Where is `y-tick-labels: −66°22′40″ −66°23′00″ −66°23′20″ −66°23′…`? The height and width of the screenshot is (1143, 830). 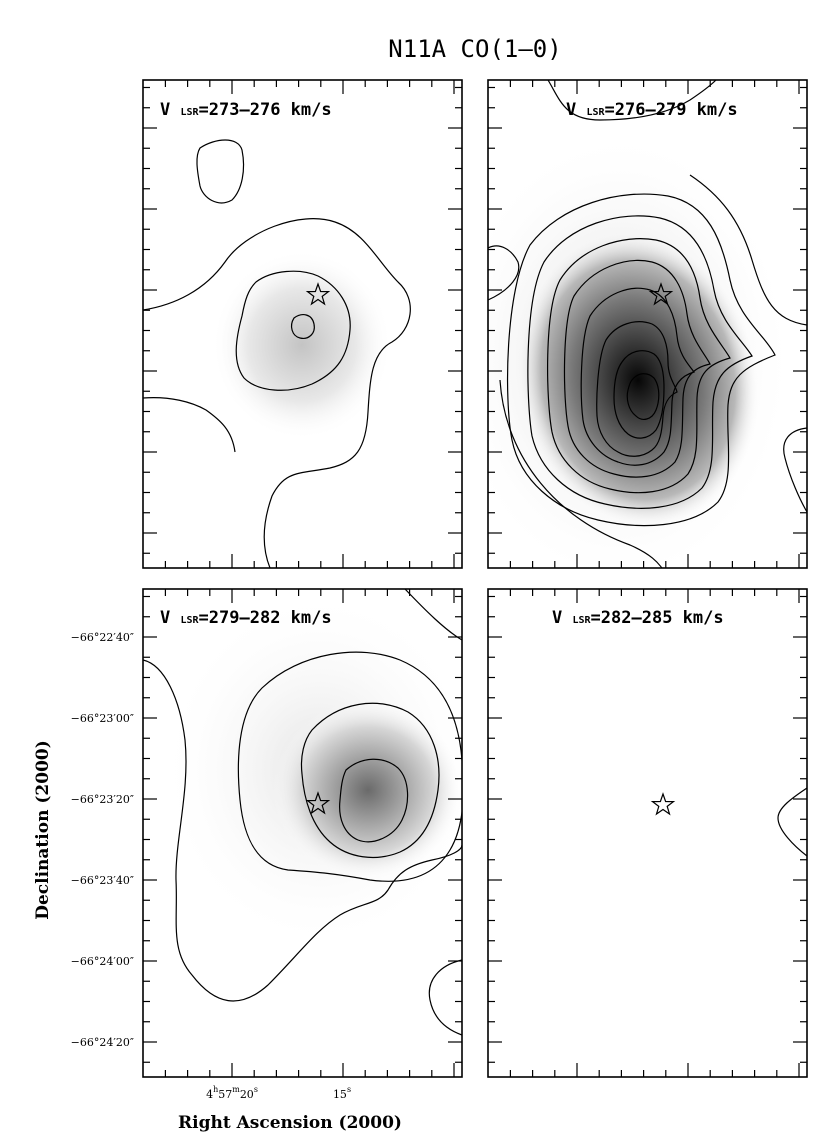
y-tick-labels: −66°22′40″ −66°23′00″ −66°23′20″ −66°23′… is located at coordinates (102, 840).